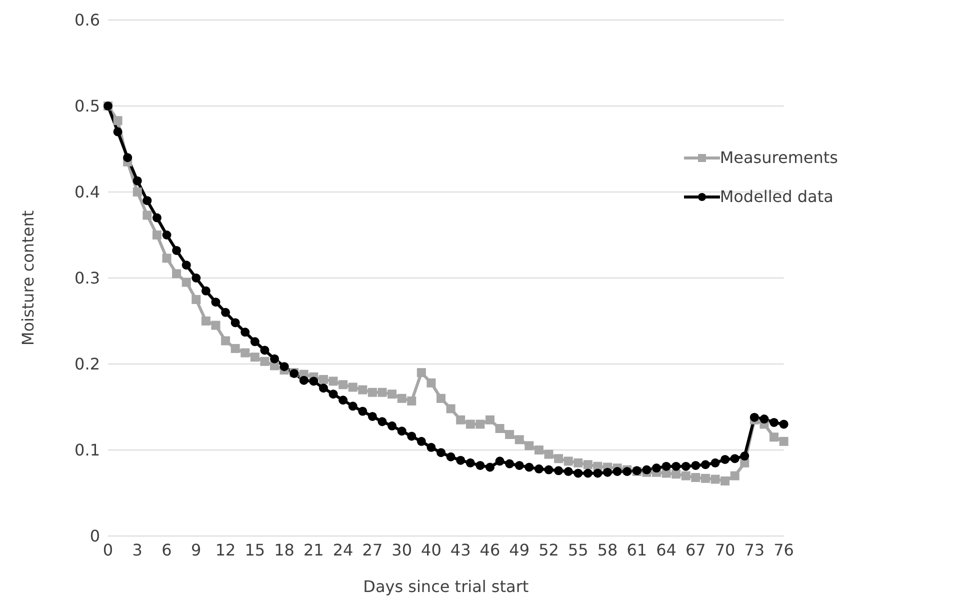 Image resolution: width=957 pixels, height=616 pixels. Describe the element at coordinates (28, 278) in the screenshot. I see `y-axis-title: Moisture content` at that location.